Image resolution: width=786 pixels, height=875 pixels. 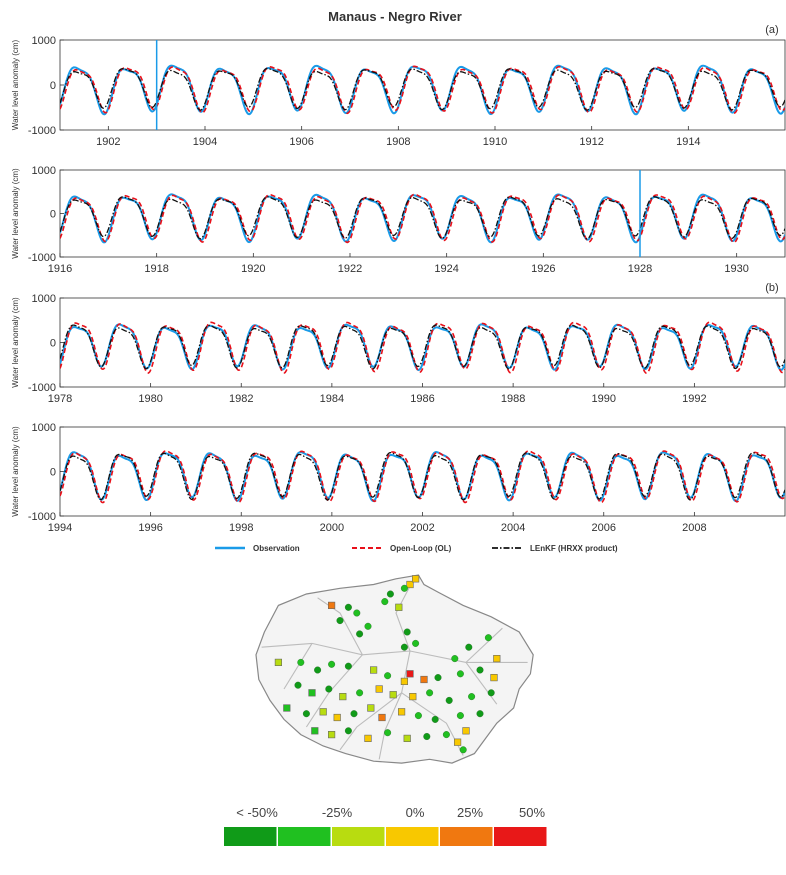 I want to click on series-line-solid, so click(x=422, y=218).